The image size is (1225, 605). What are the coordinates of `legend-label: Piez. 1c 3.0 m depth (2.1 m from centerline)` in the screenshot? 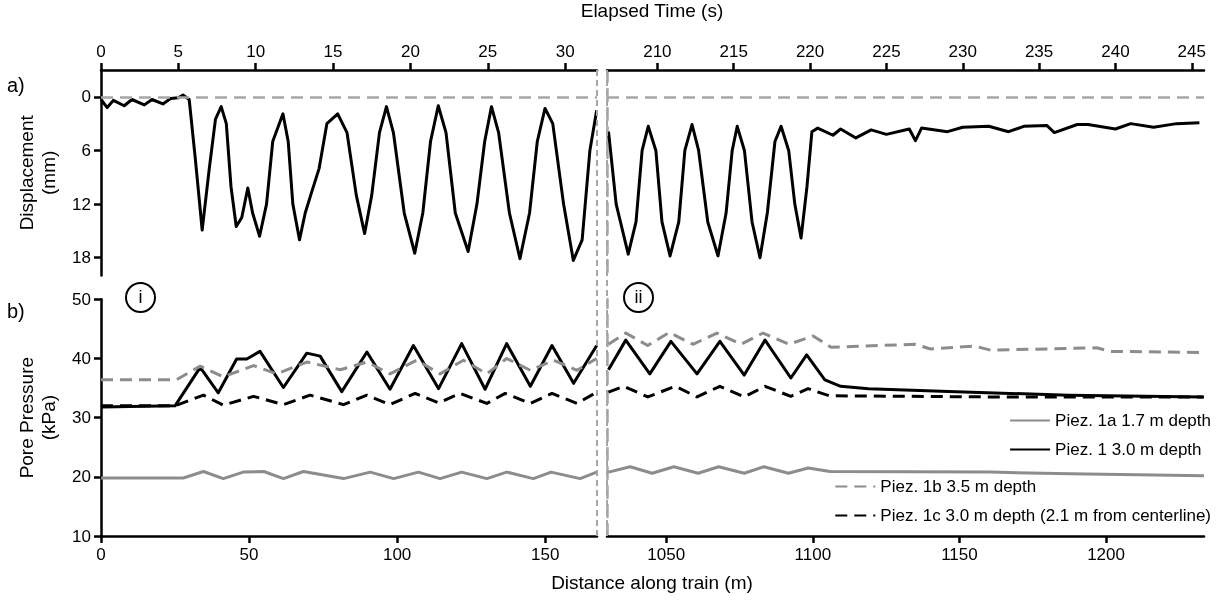 It's located at (1046, 515).